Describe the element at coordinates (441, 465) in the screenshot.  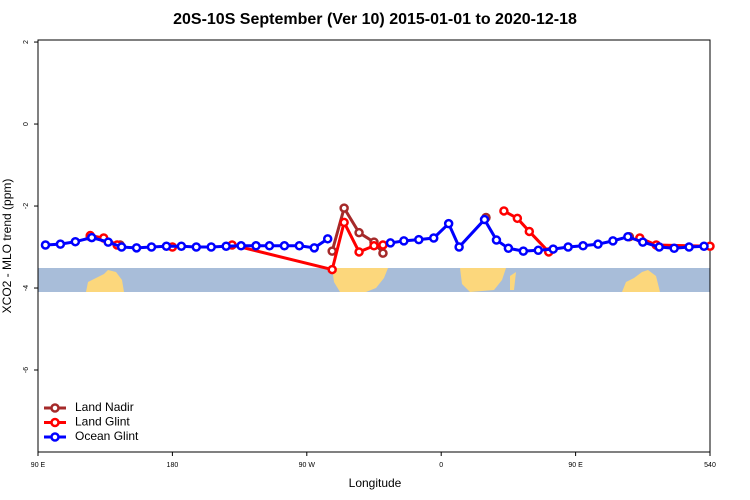
I see `x-tick-label: 0` at that location.